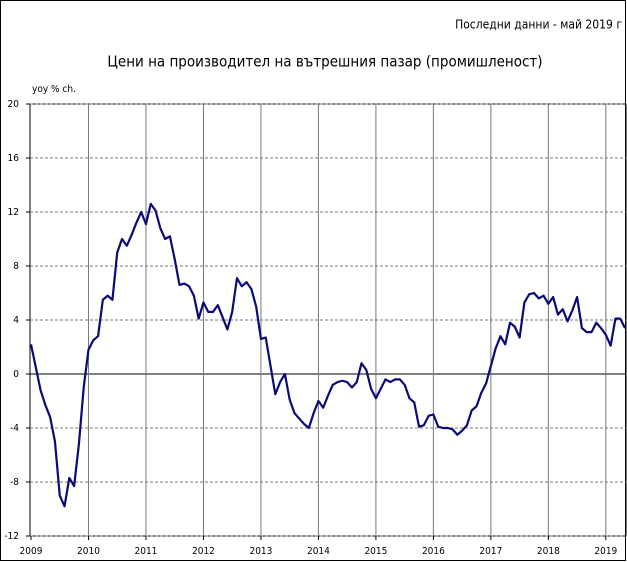  What do you see at coordinates (14, 158) in the screenshot?
I see `y-tick-label: 16` at bounding box center [14, 158].